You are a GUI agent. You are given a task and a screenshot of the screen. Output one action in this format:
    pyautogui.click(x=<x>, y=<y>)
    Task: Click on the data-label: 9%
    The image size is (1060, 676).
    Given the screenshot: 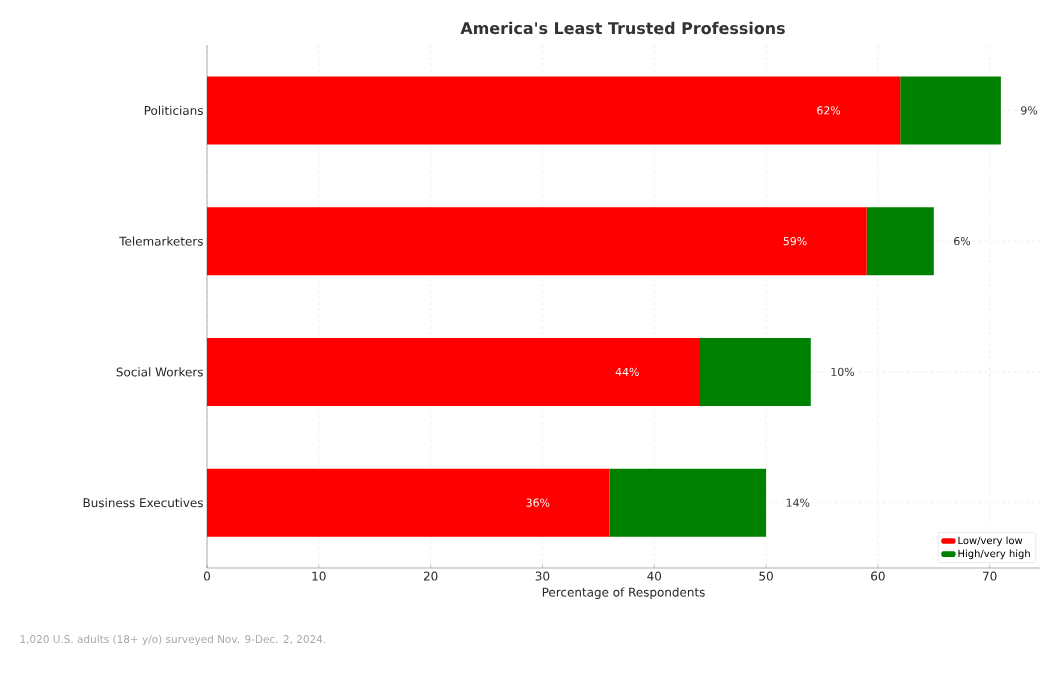 What is the action you would take?
    pyautogui.click(x=1029, y=110)
    